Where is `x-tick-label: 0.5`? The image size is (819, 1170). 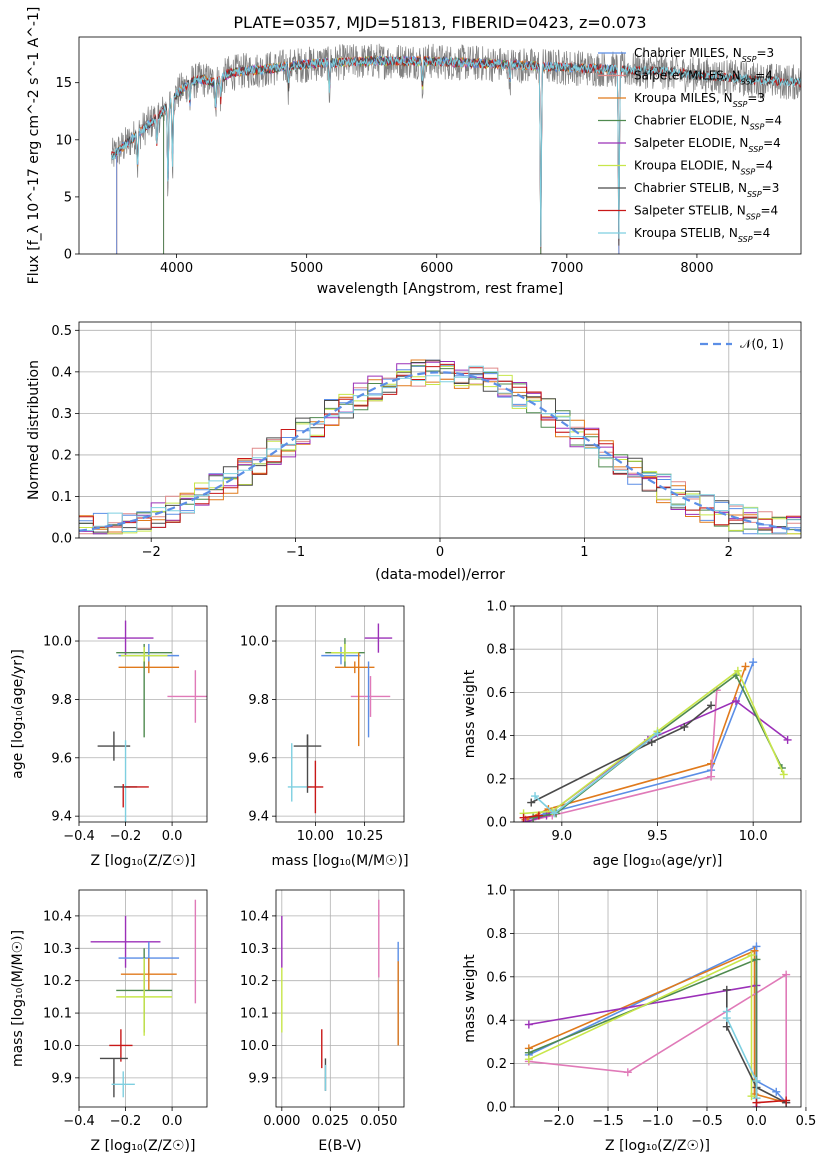 x-tick-label: 0.5 is located at coordinates (806, 1121).